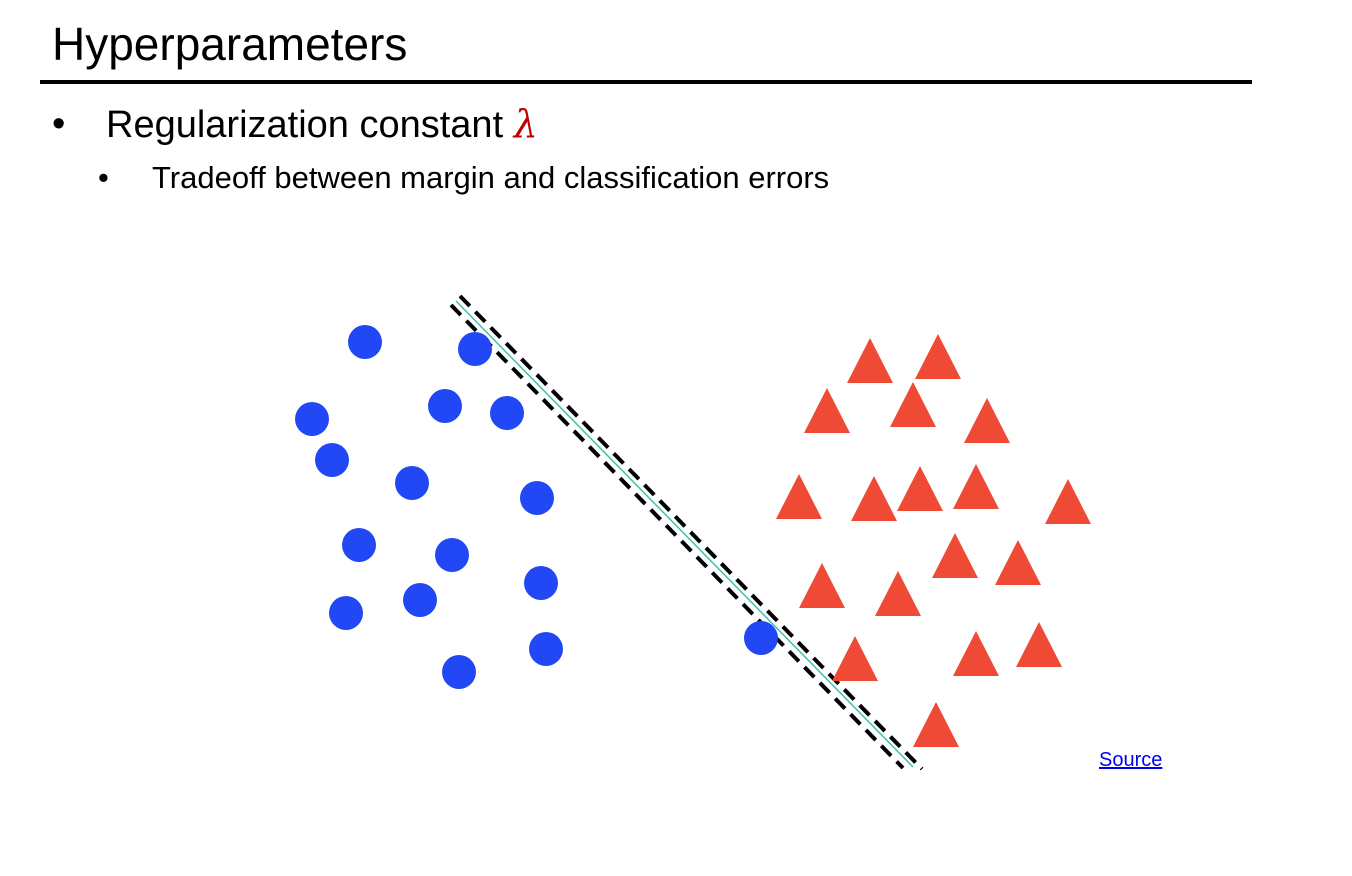  I want to click on bullet-label: Regularization constant, so click(310, 125).